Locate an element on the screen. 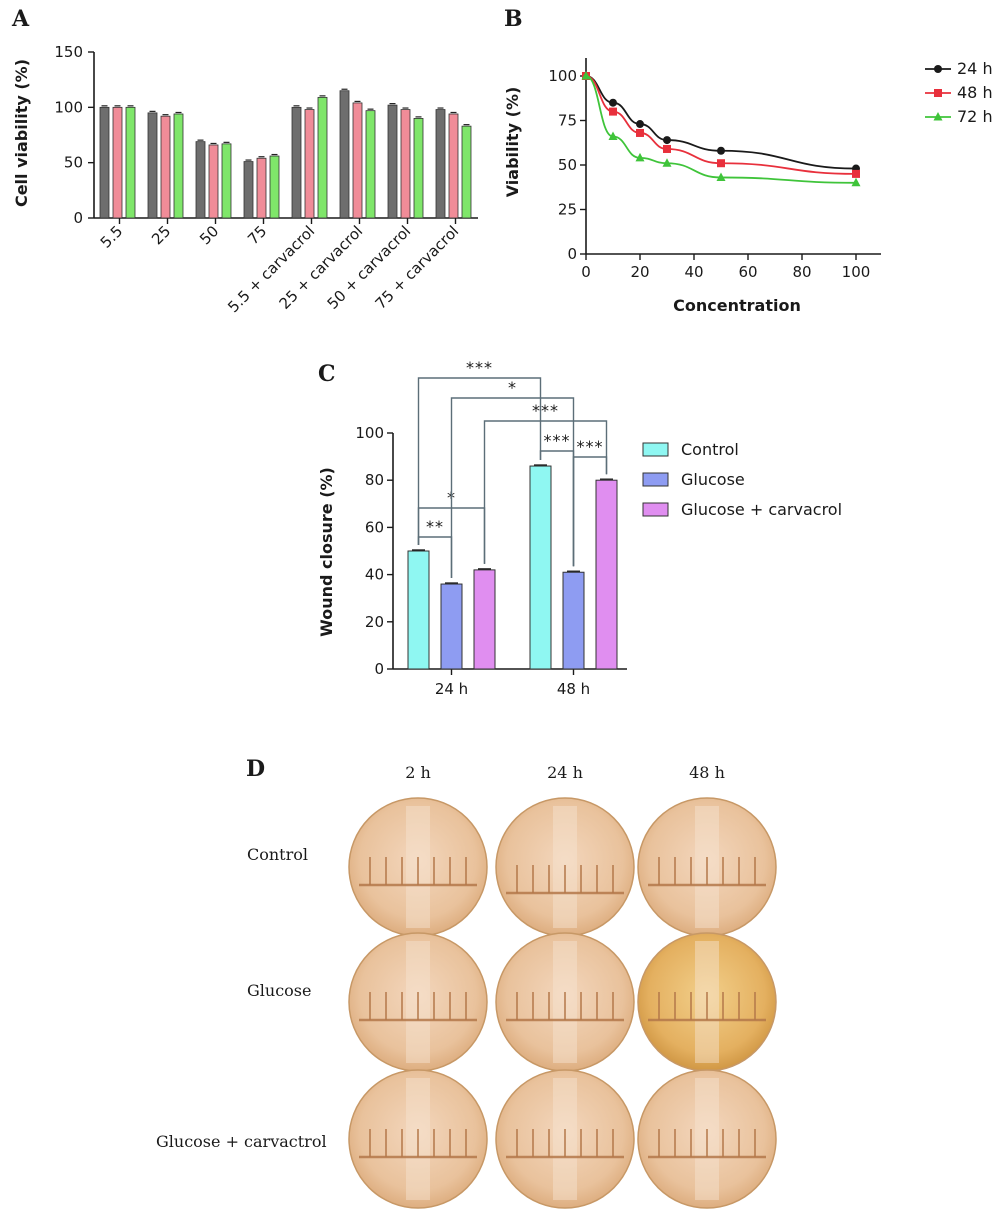 The width and height of the screenshot is (1000, 1230). y-tick-label: 60 is located at coordinates (374, 527).